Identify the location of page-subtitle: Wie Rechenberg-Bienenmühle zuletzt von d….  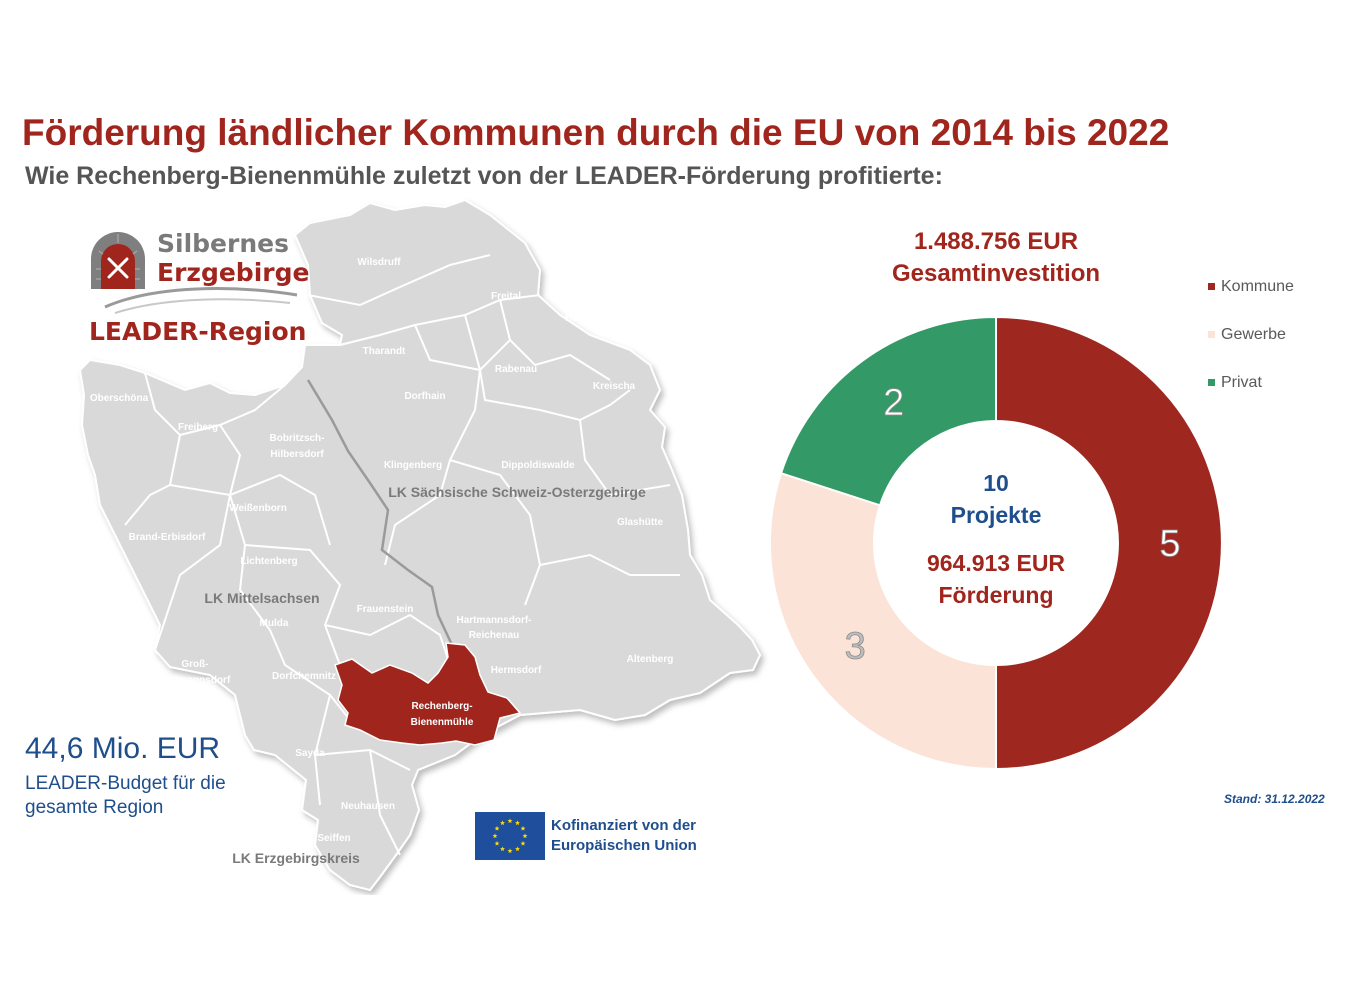
(484, 176).